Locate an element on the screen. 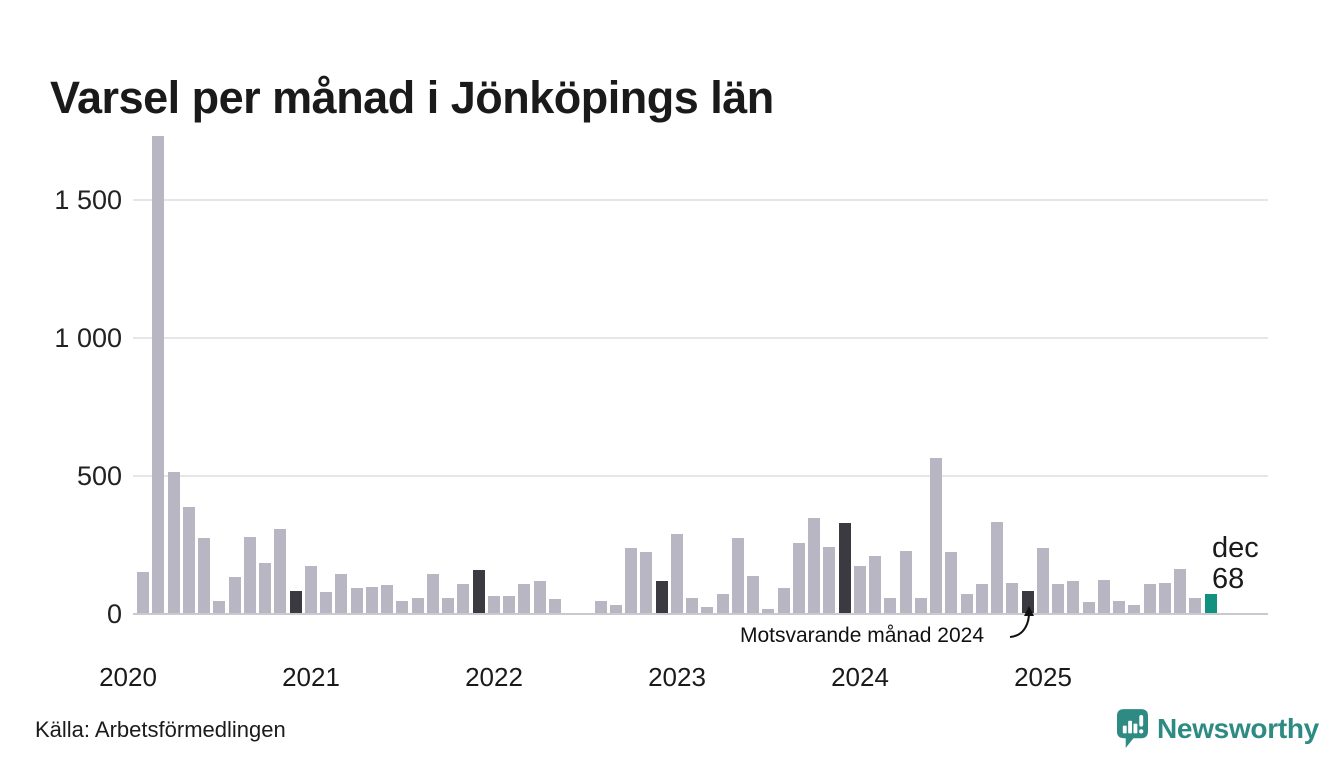 Image resolution: width=1340 pixels, height=780 pixels. bar-apr-2020 is located at coordinates (173, 542).